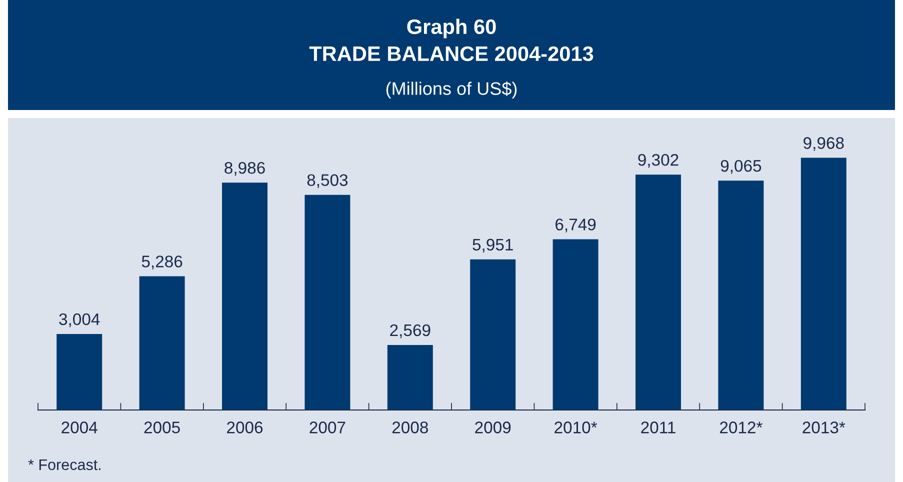  What do you see at coordinates (328, 428) in the screenshot?
I see `x-tick-label: 2007` at bounding box center [328, 428].